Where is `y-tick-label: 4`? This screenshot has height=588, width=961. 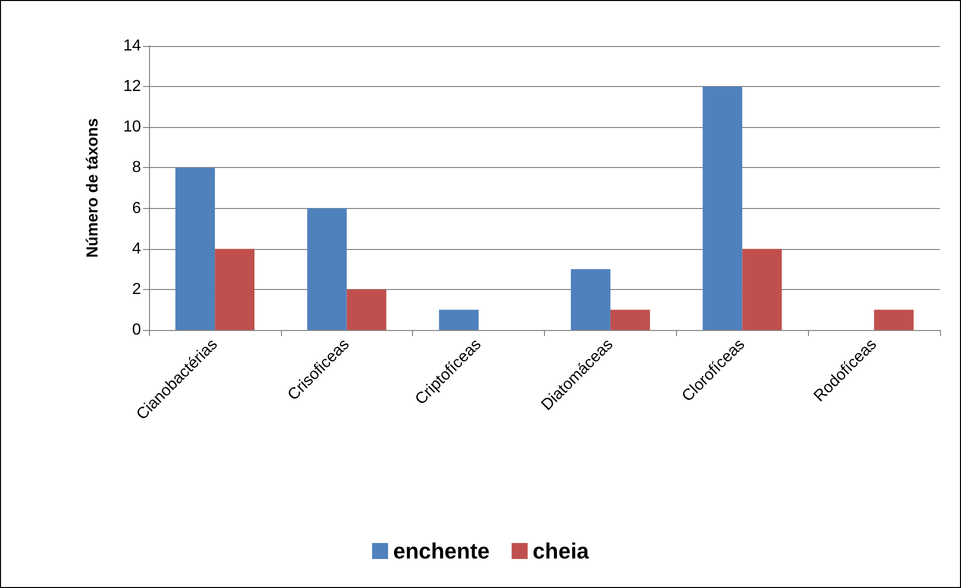
y-tick-label: 4 is located at coordinates (137, 249).